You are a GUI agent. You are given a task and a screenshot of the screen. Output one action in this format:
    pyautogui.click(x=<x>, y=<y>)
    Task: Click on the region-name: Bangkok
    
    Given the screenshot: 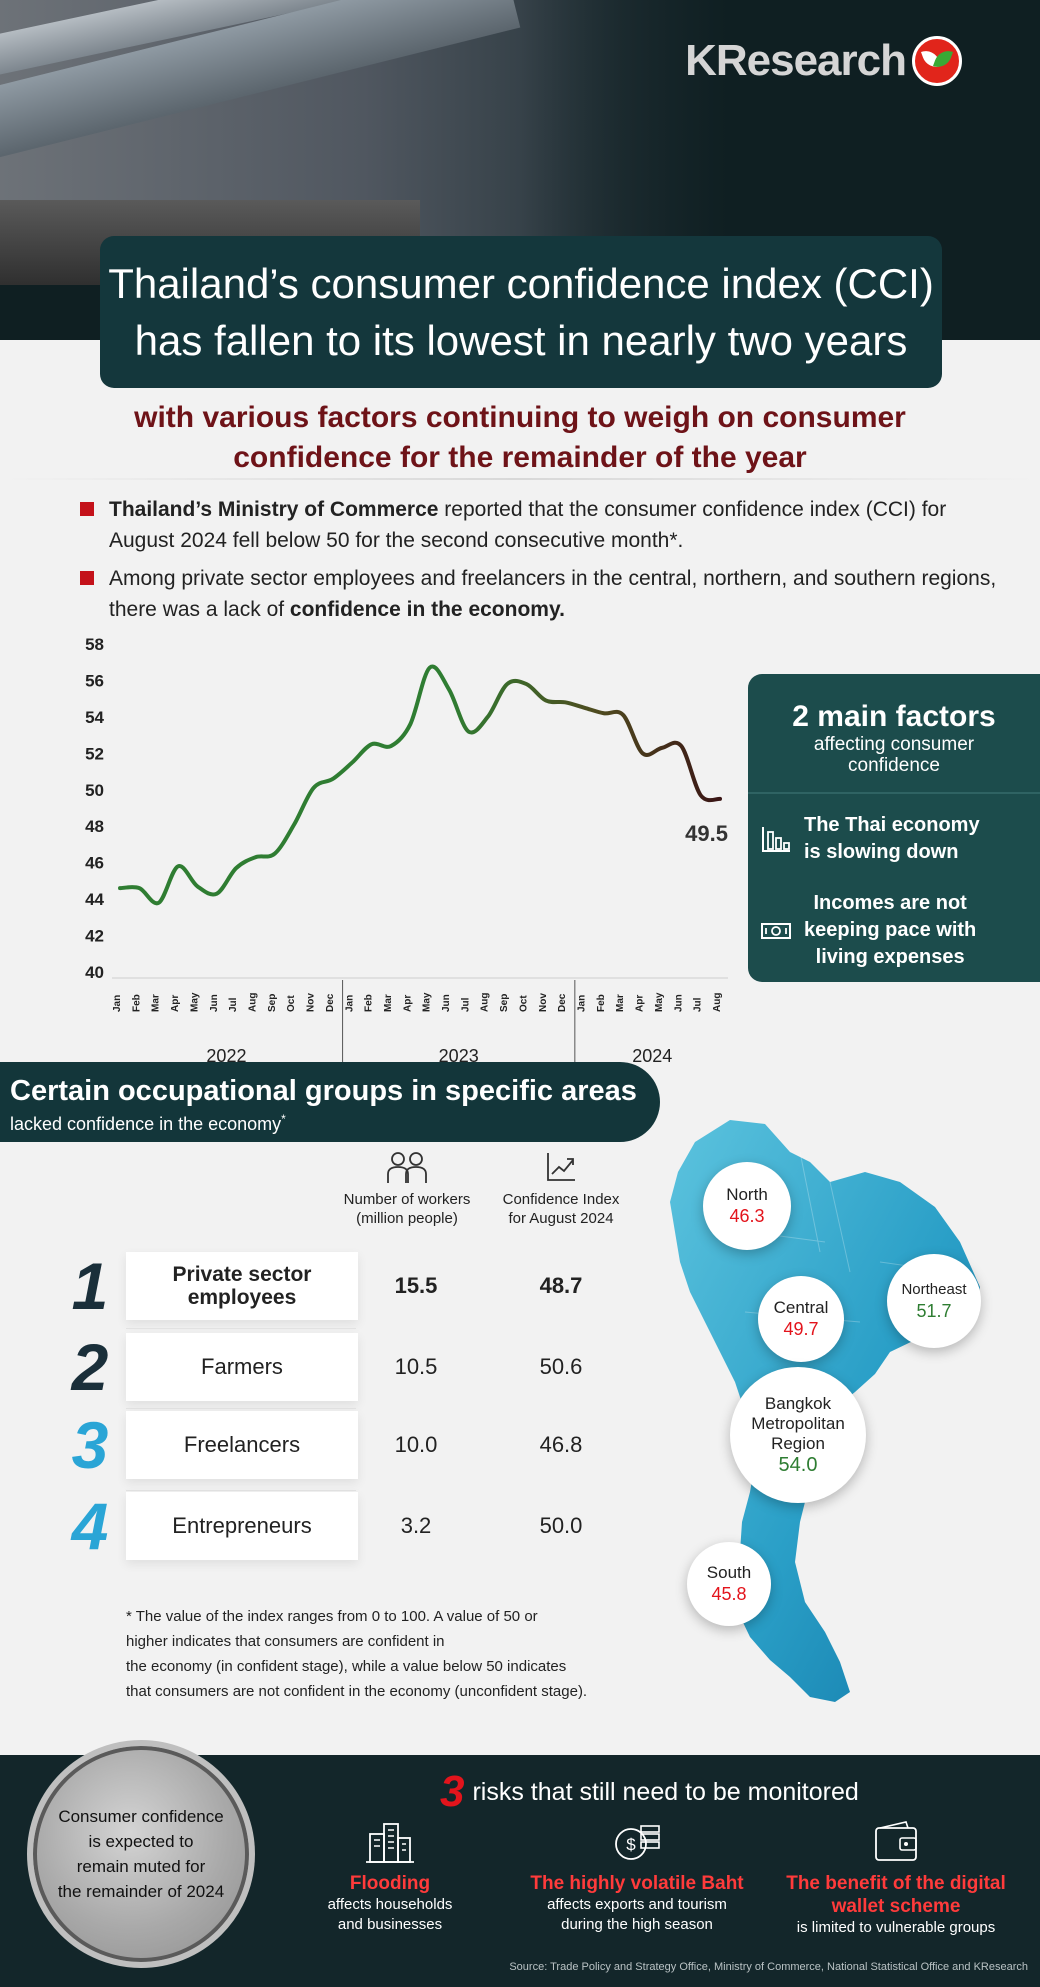 What is the action you would take?
    pyautogui.click(x=798, y=1403)
    